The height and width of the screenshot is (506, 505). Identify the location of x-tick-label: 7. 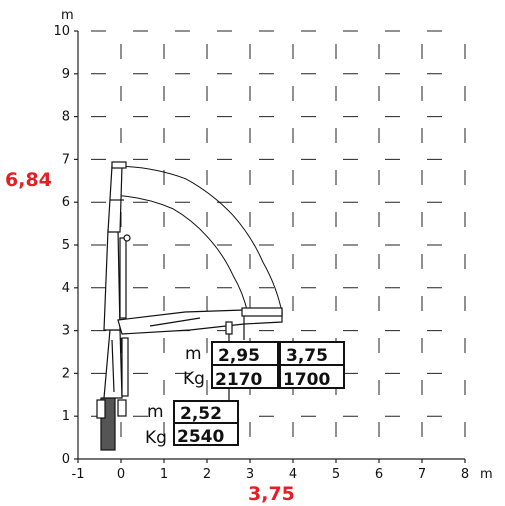
(422, 474).